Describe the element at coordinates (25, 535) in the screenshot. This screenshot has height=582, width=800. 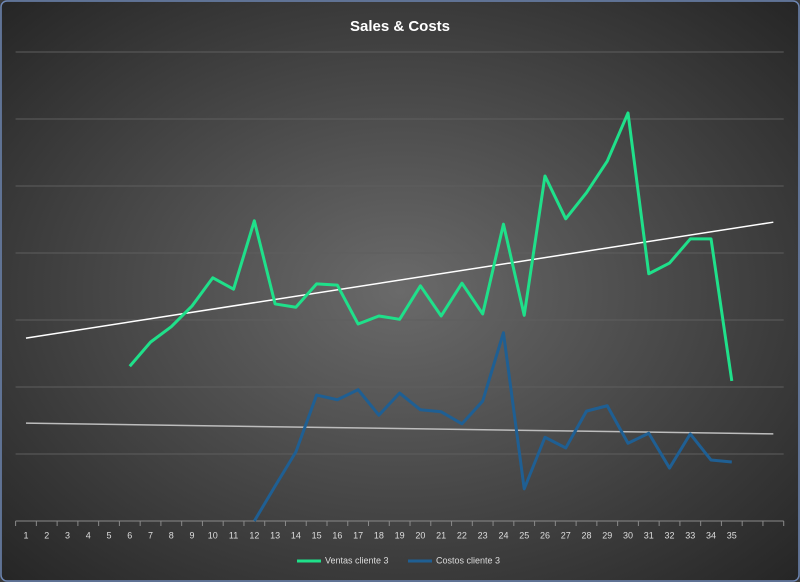
I see `x-tick-label: 1` at that location.